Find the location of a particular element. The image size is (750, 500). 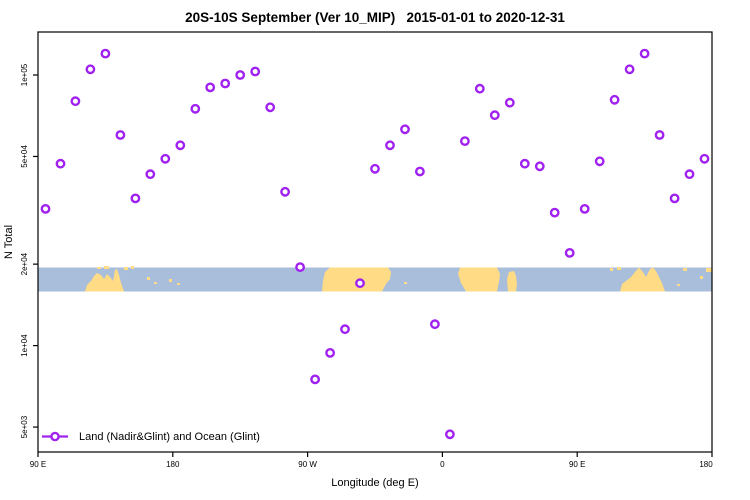

y-tick-label: 1e+04 is located at coordinates (24, 345).